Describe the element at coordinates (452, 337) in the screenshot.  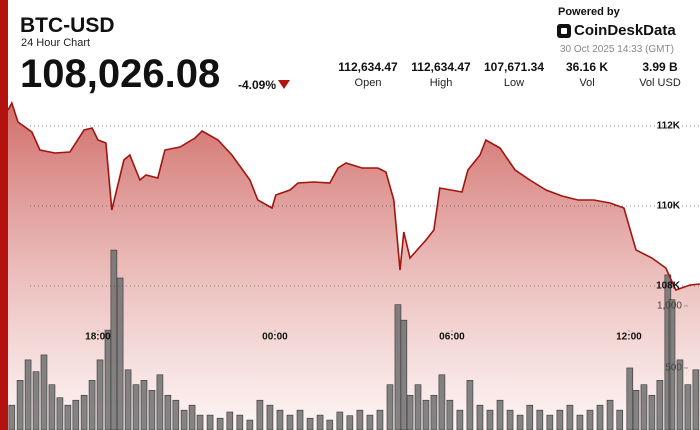
I see `x-tick-label: 06:00` at that location.